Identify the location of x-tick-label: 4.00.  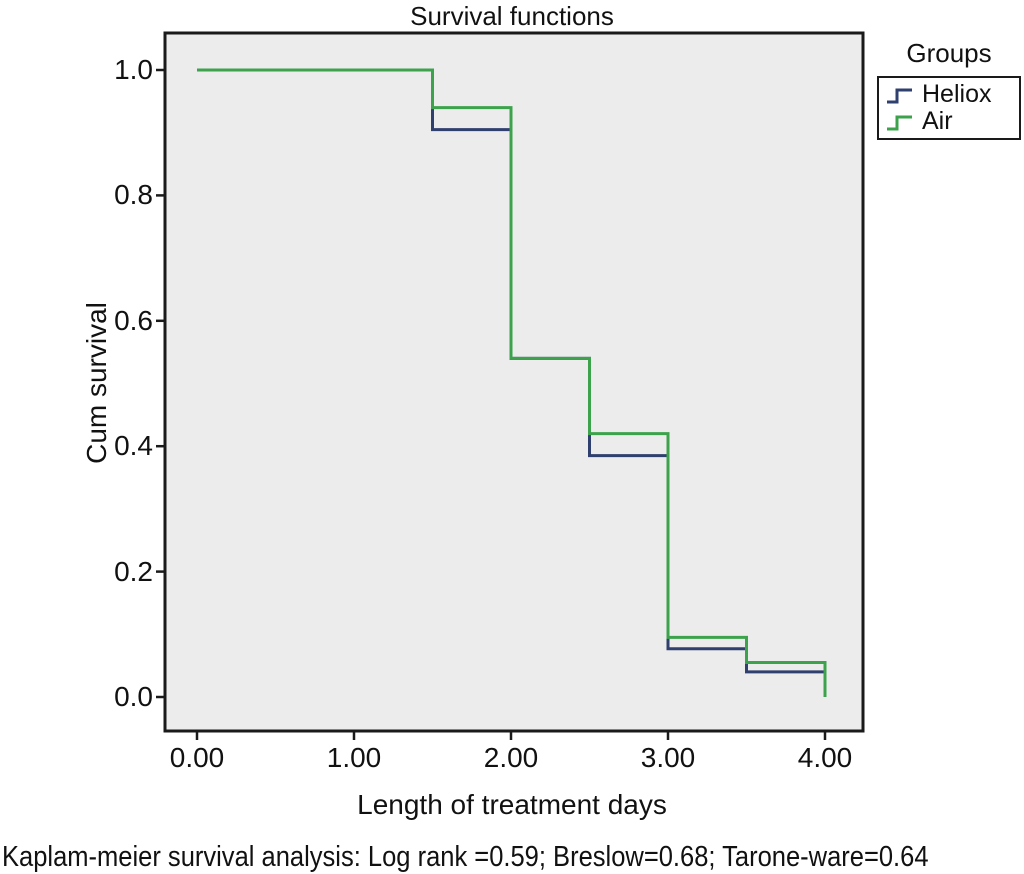
(825, 757).